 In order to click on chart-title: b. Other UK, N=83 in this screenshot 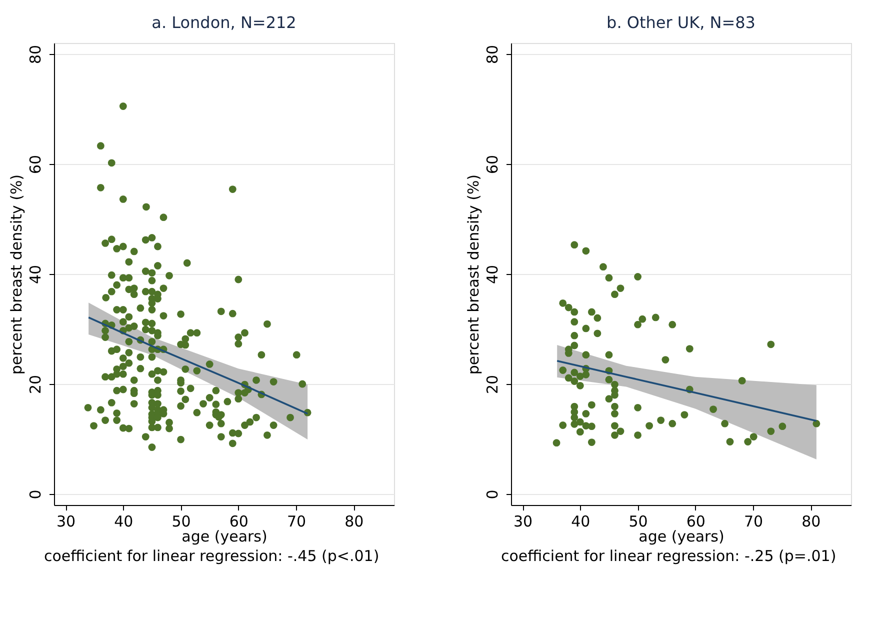, I will do `click(681, 22)`.